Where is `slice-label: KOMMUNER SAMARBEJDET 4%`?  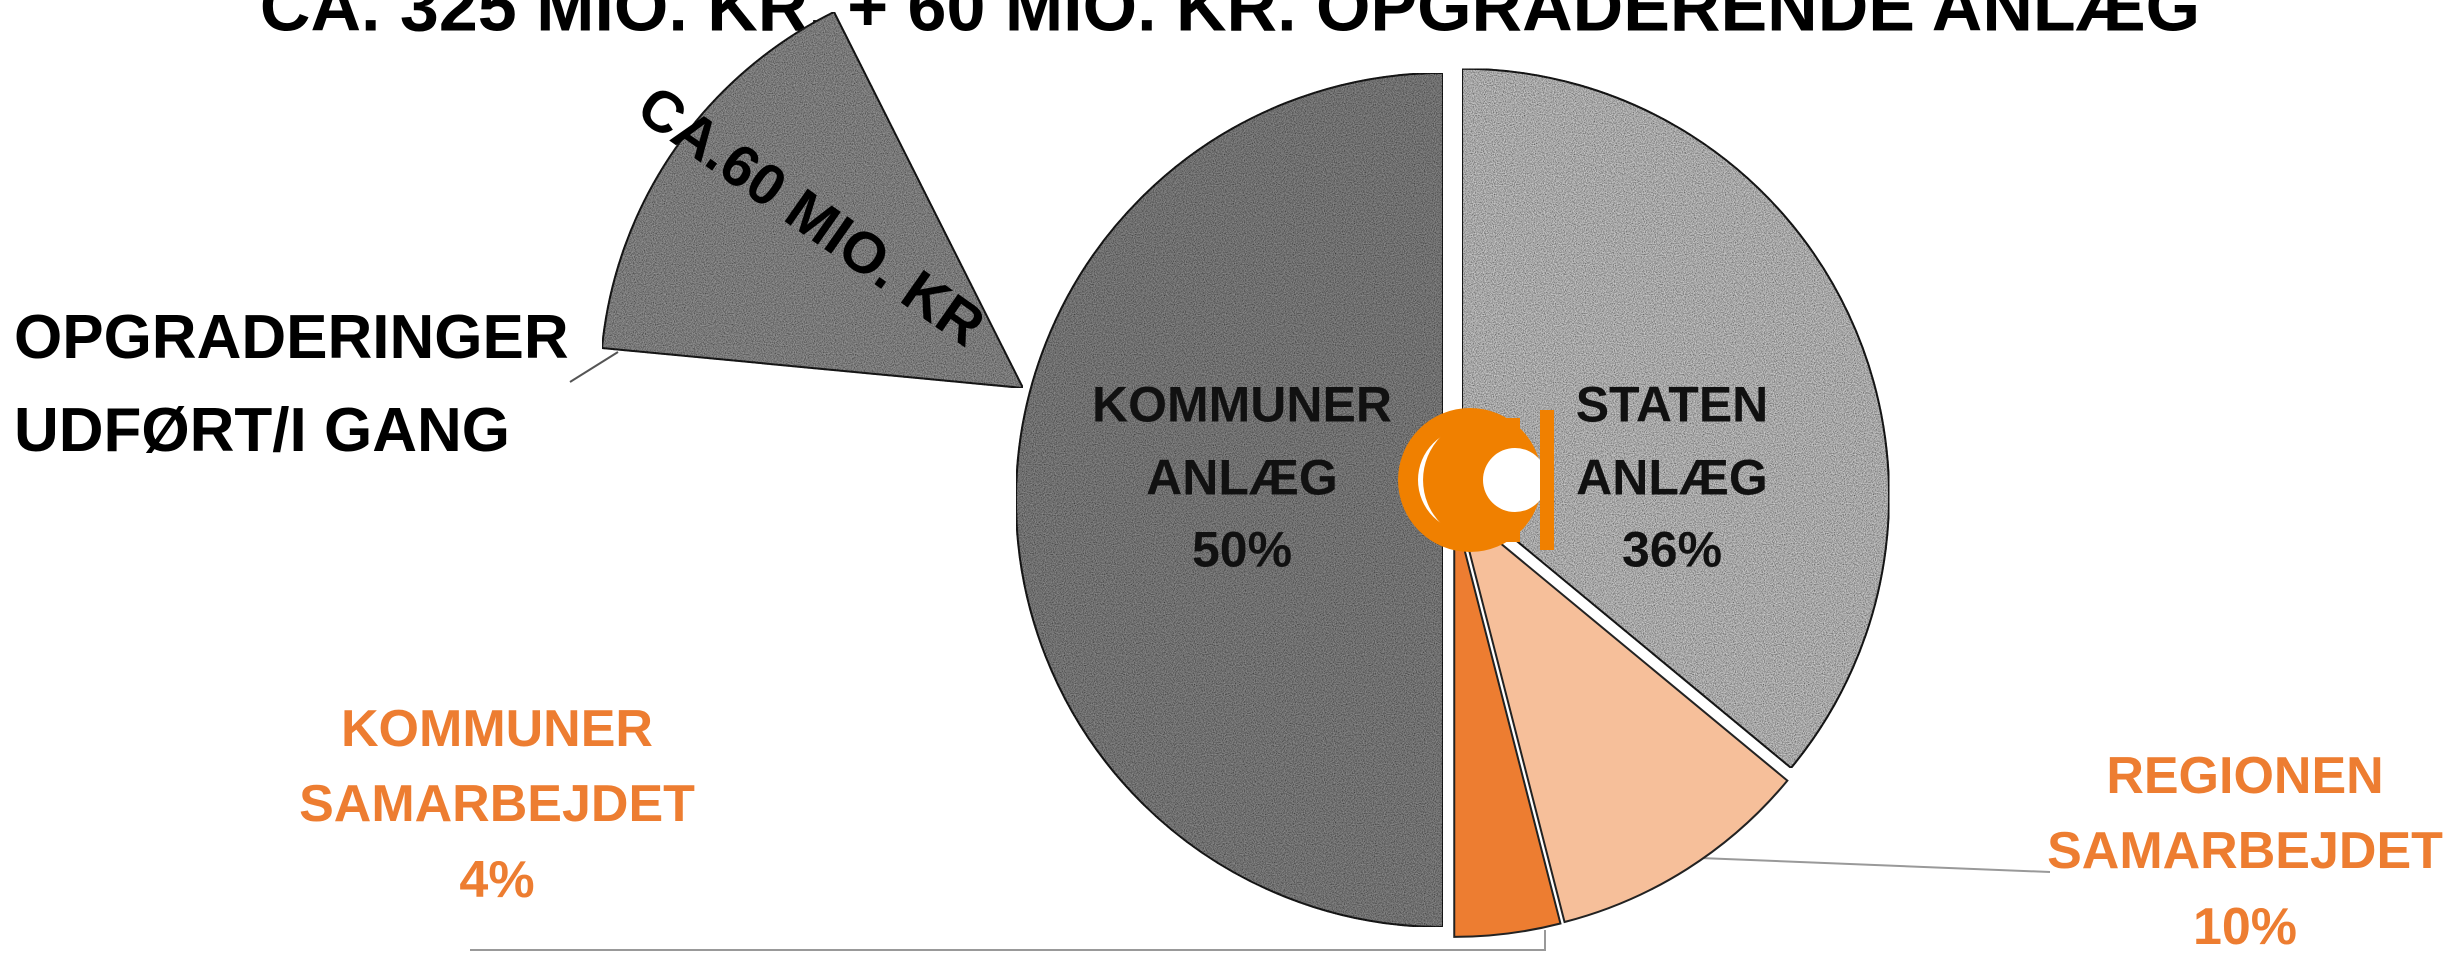 slice-label: KOMMUNER SAMARBEJDET 4% is located at coordinates (497, 805).